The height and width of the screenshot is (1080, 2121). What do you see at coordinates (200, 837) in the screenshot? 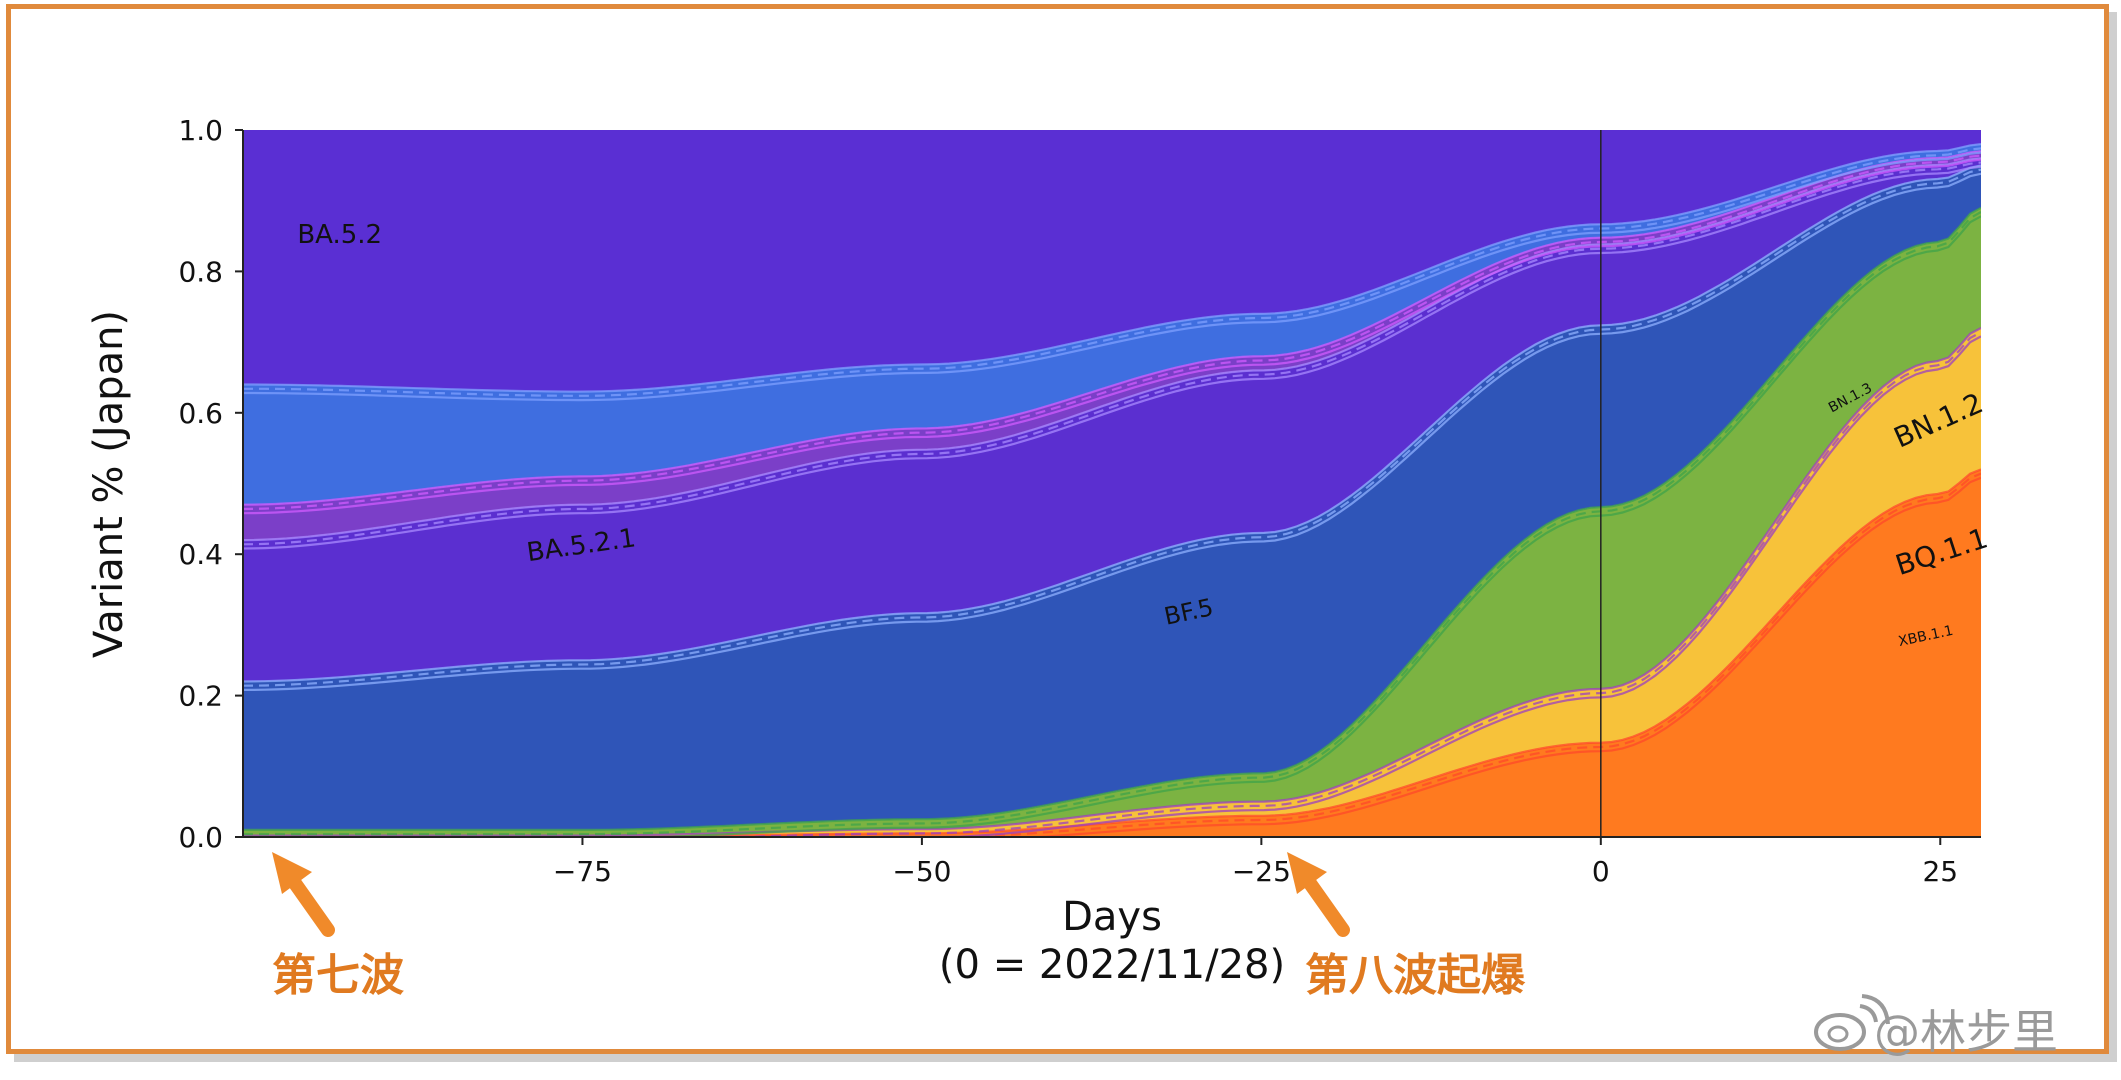
I see `y-tick-label: 0.0` at bounding box center [200, 837].